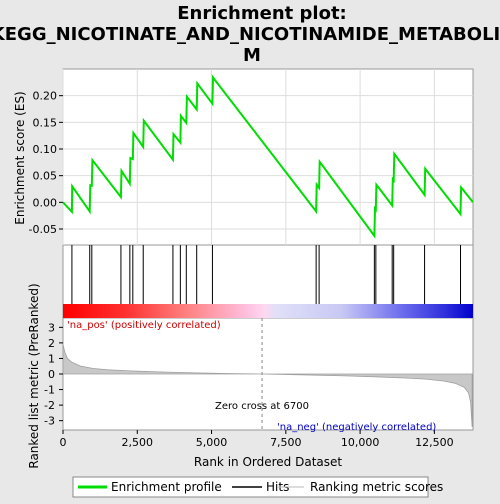 The height and width of the screenshot is (504, 500). I want to click on hit-markers, so click(266, 274).